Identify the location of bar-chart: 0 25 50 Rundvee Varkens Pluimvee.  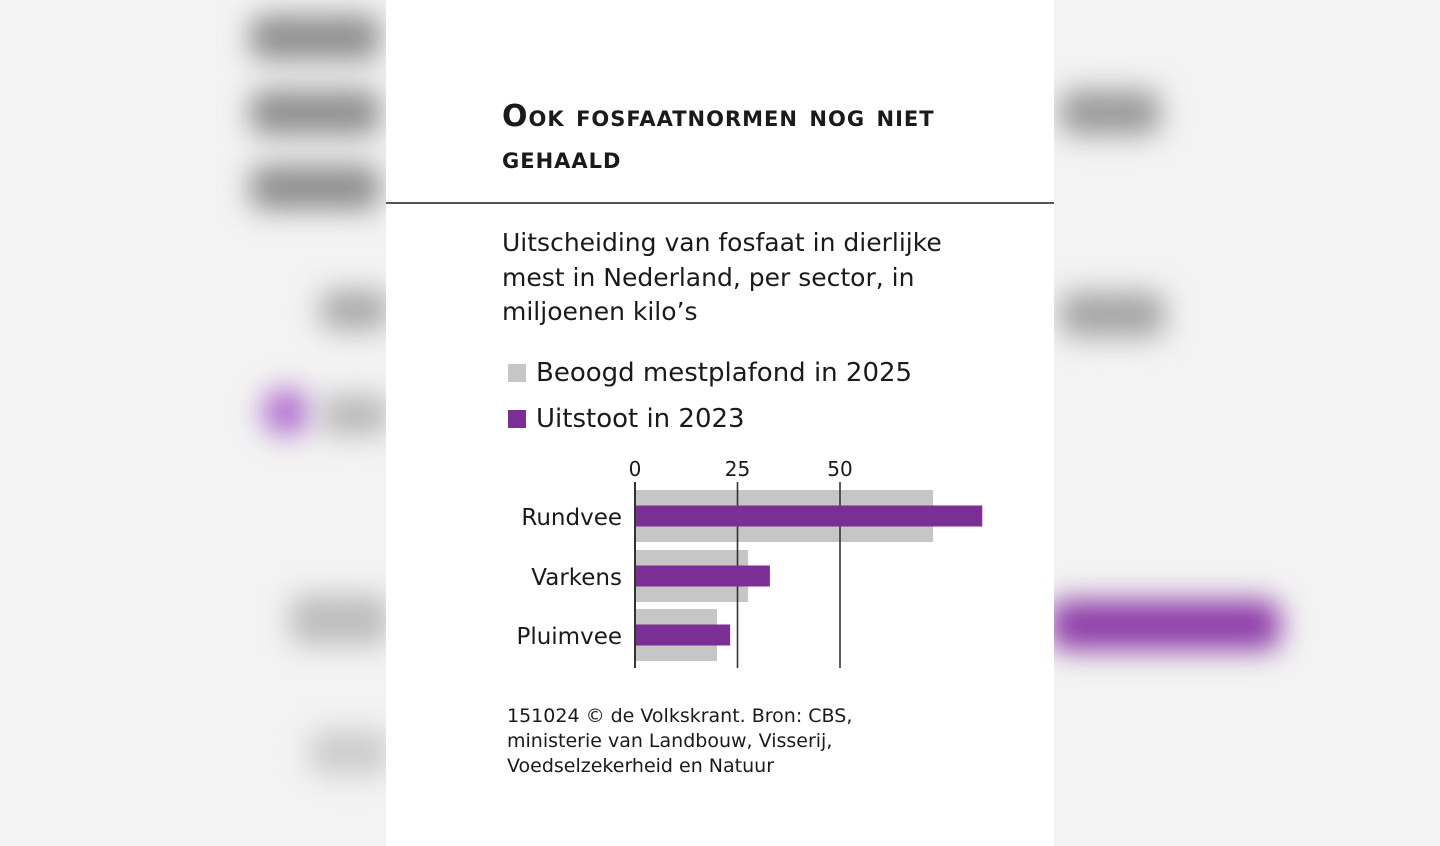
(749, 562).